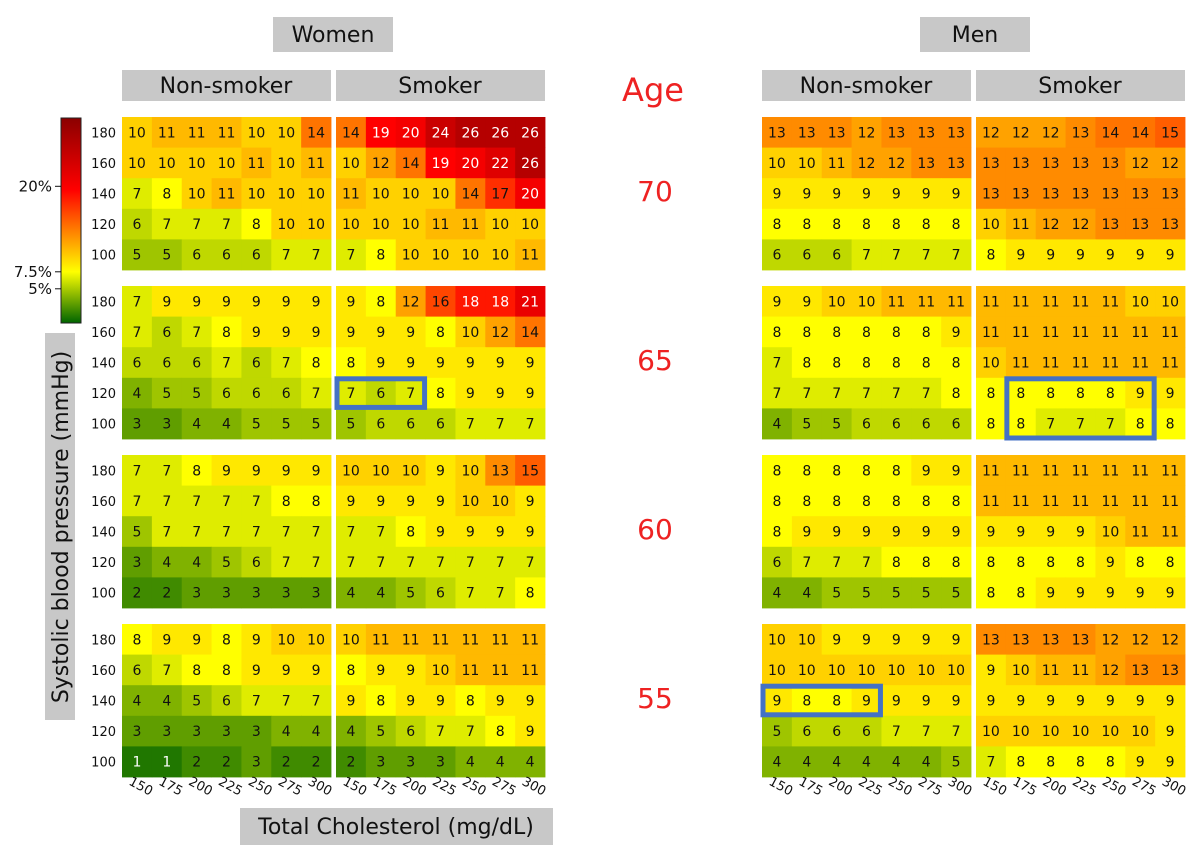 The image size is (1200, 858). I want to click on cell-value: 22, so click(500, 164).